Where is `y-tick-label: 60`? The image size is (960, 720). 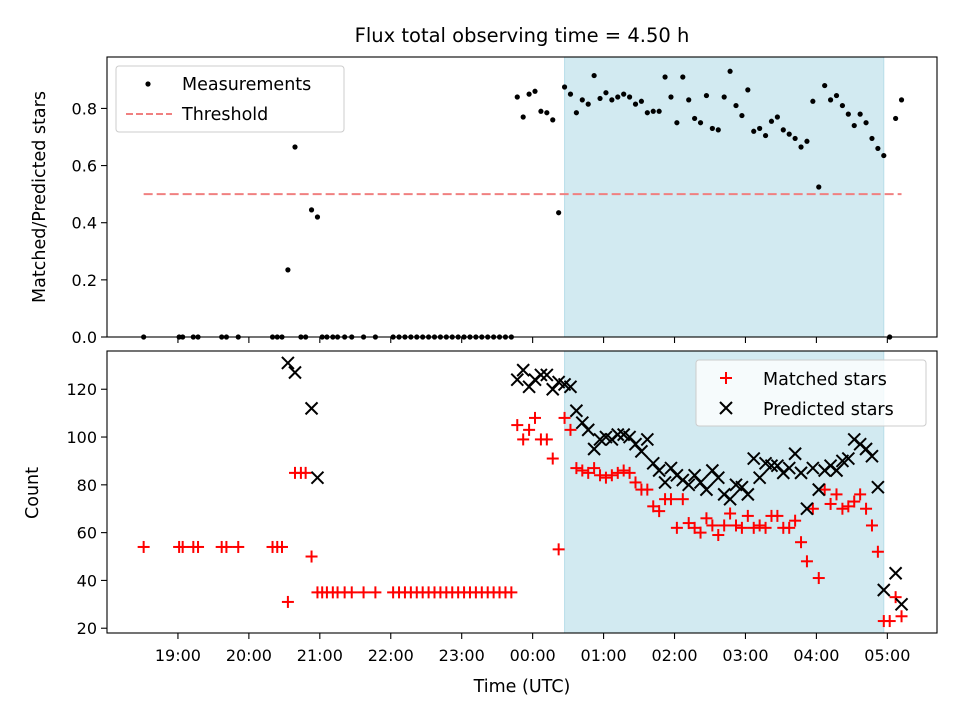
y-tick-label: 60 is located at coordinates (87, 533).